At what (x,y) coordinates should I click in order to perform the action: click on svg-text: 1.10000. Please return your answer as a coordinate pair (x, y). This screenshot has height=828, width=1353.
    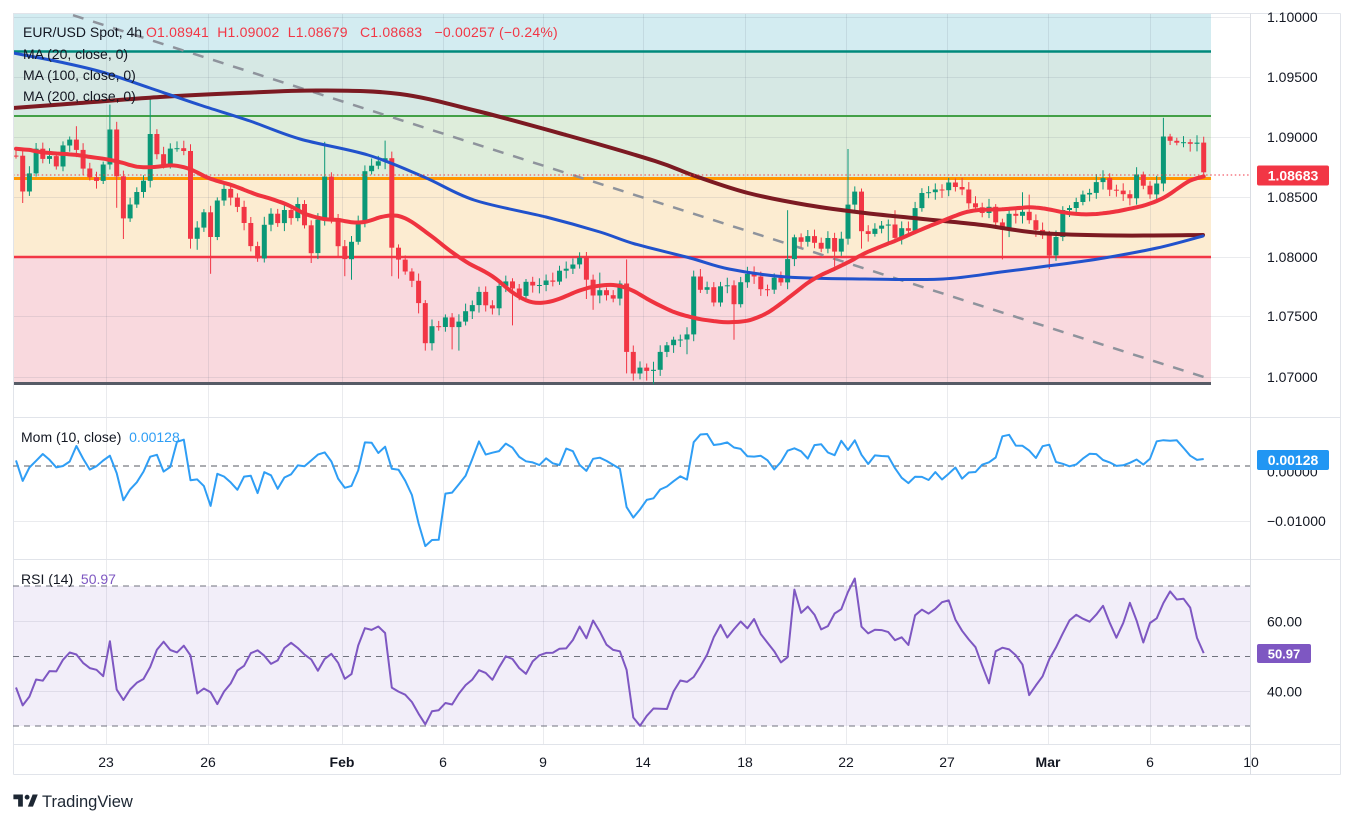
    Looking at the image, I should click on (1292, 17).